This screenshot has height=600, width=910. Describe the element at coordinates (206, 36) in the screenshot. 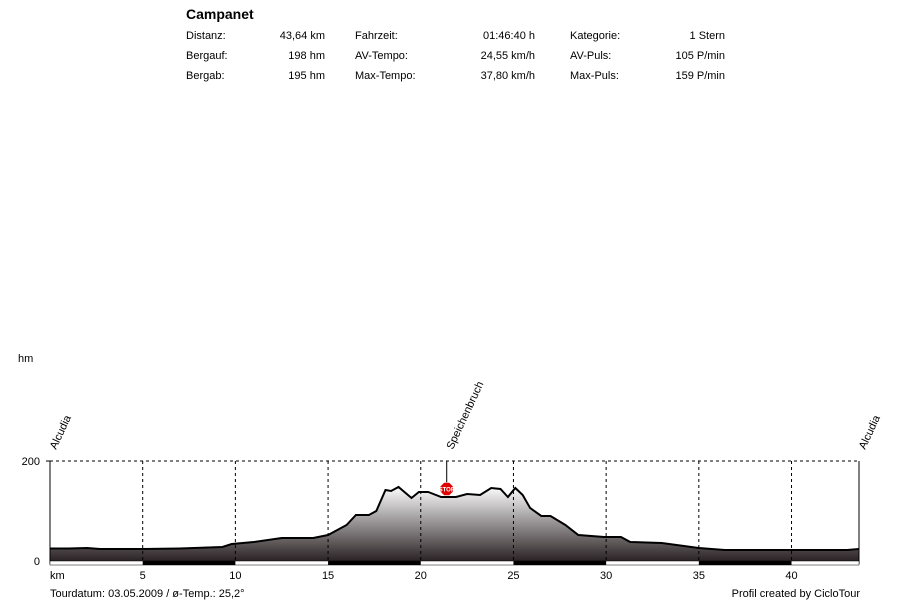

I see `stat-label: Distanz:` at that location.